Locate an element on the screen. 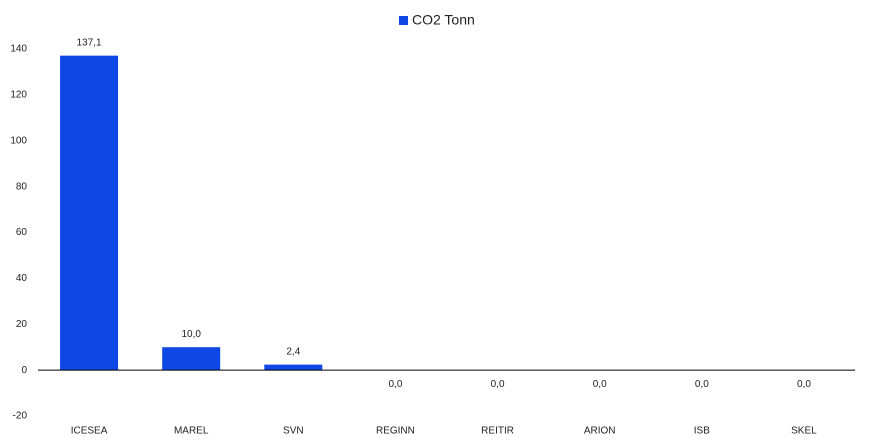  y-tick-label: 40 is located at coordinates (22, 278).